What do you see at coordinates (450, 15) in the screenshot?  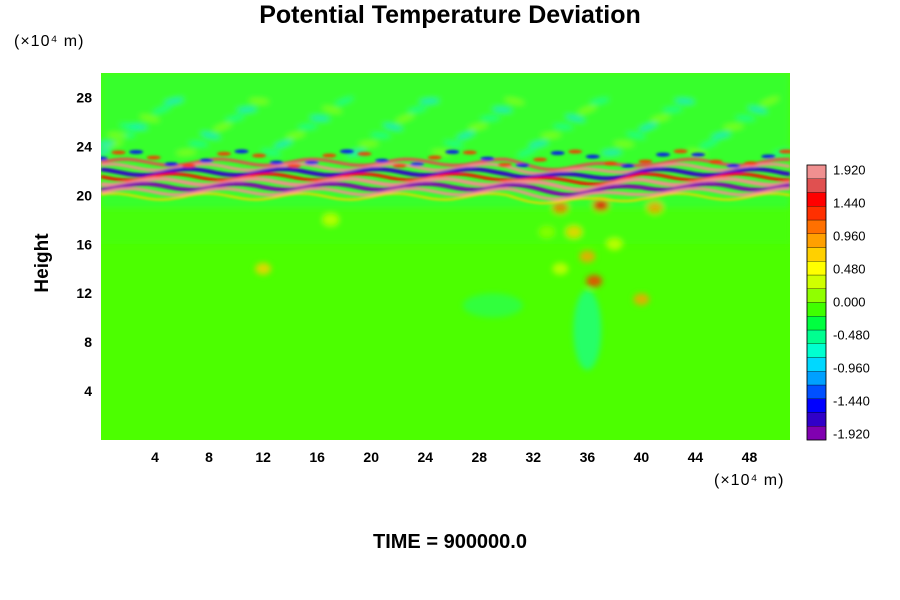 I see `chart-title: Potential Temperature Deviation` at bounding box center [450, 15].